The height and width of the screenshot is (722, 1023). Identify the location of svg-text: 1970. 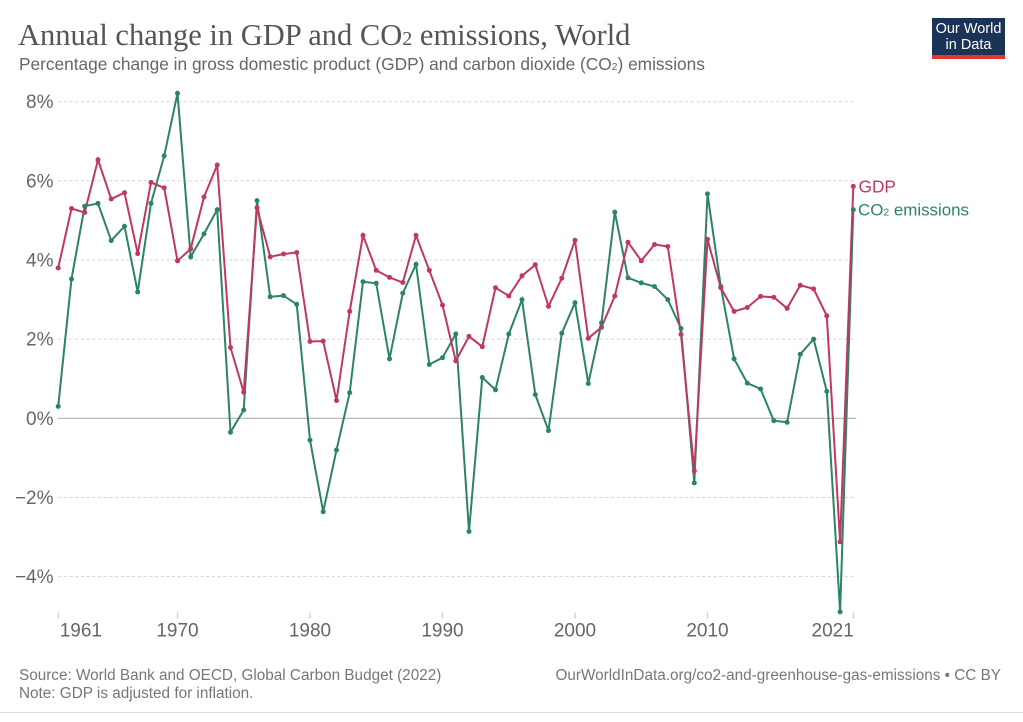
(177, 631).